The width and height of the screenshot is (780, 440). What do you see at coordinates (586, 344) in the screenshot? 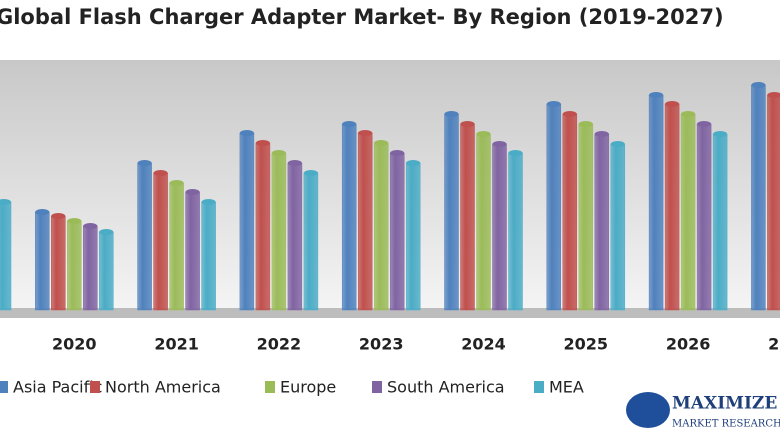
I see `x-tick-label: 2025` at bounding box center [586, 344].